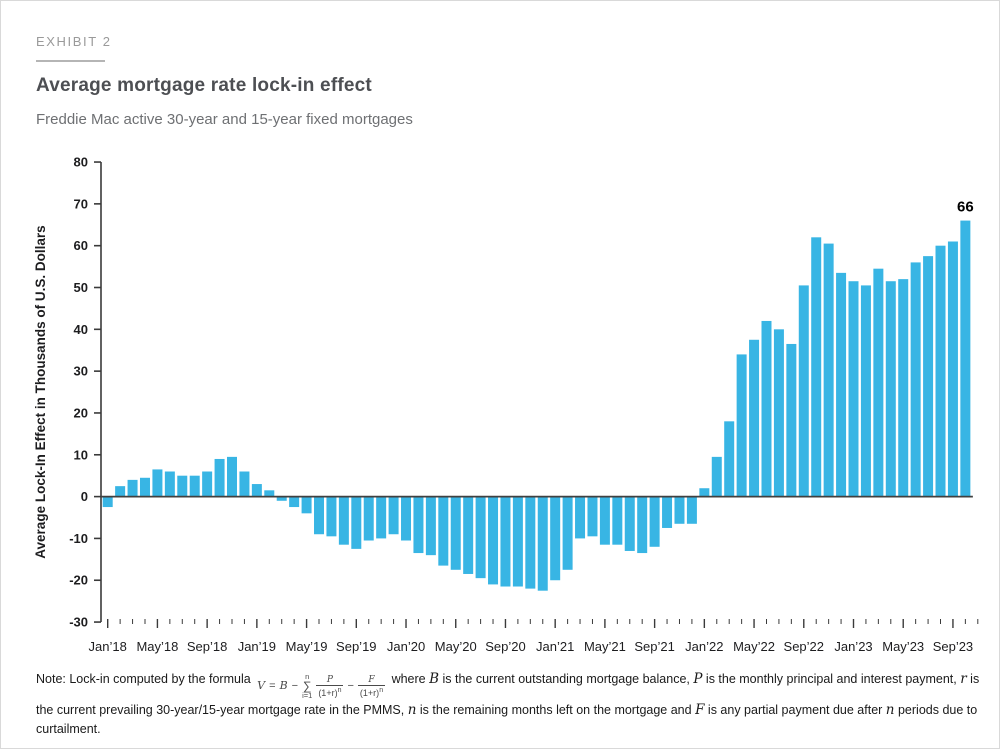 This screenshot has height=749, width=1000. I want to click on y-tick-label: 0, so click(84, 496).